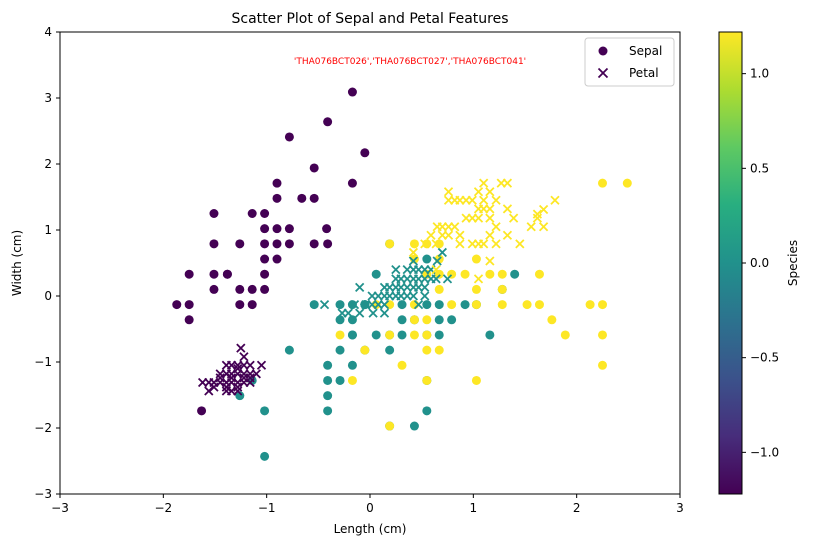 This screenshot has height=547, width=814. What do you see at coordinates (759, 74) in the screenshot?
I see `colorbar-tick-label: 1.0` at bounding box center [759, 74].